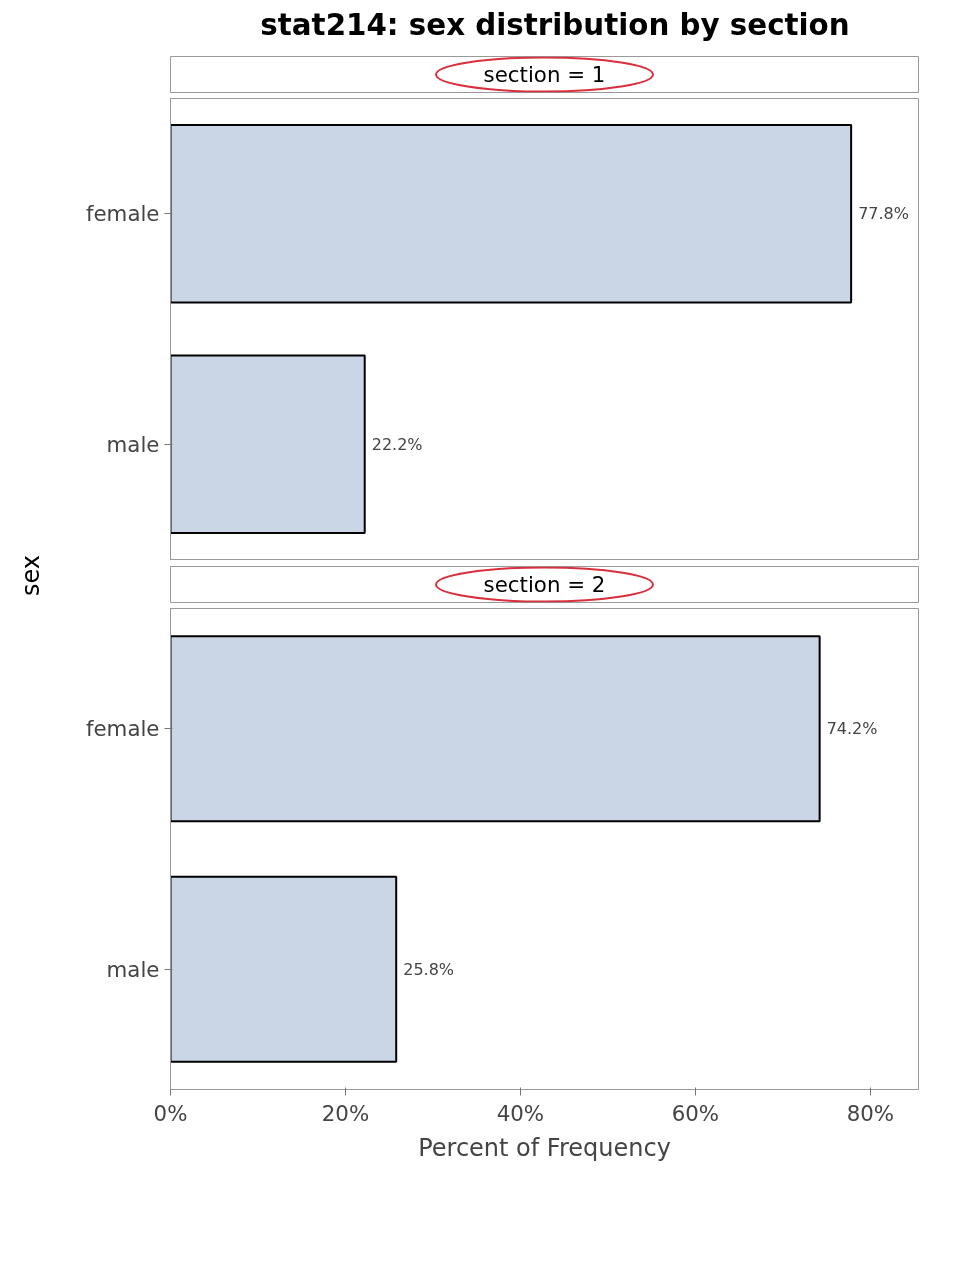 The image size is (954, 1278). Describe the element at coordinates (544, 584) in the screenshot. I see `chart-subtitle: section = 2` at that location.